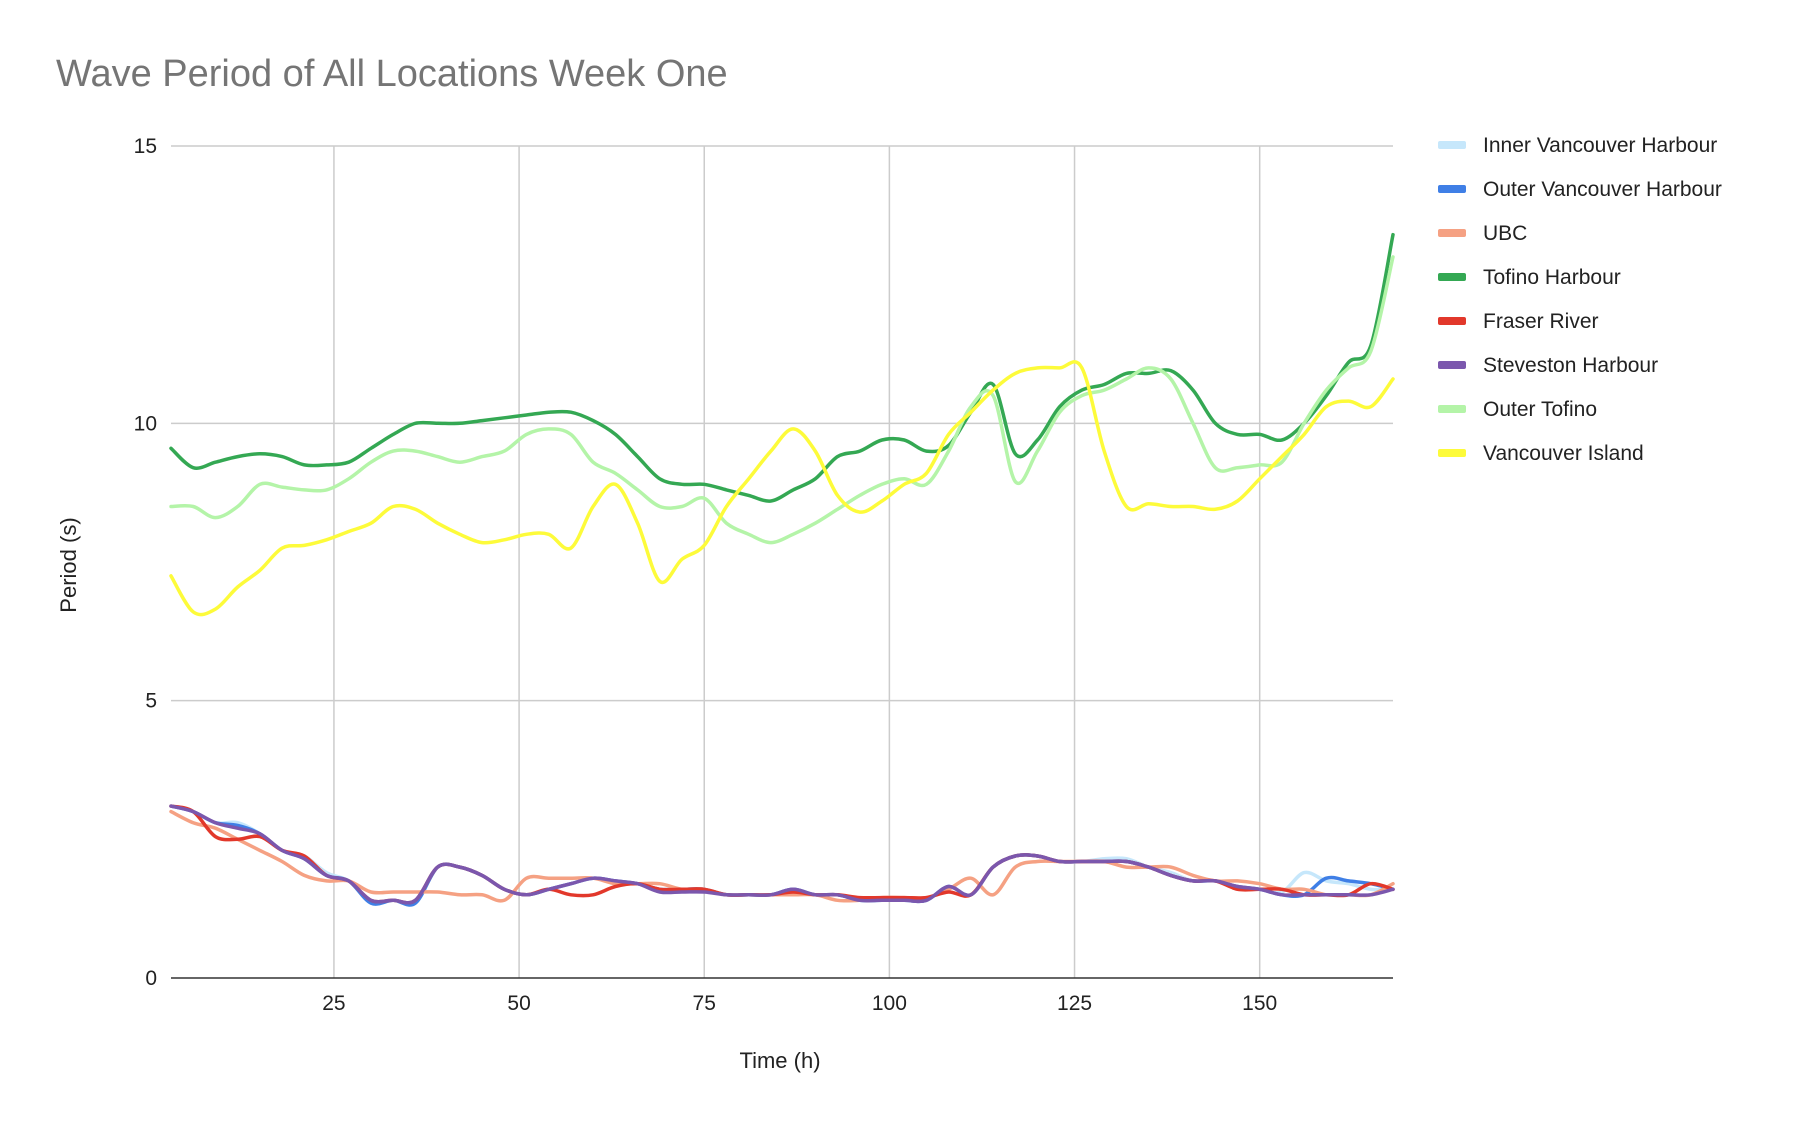  Describe the element at coordinates (1482, 233) in the screenshot. I see `legend-item-ubc: UBC` at that location.